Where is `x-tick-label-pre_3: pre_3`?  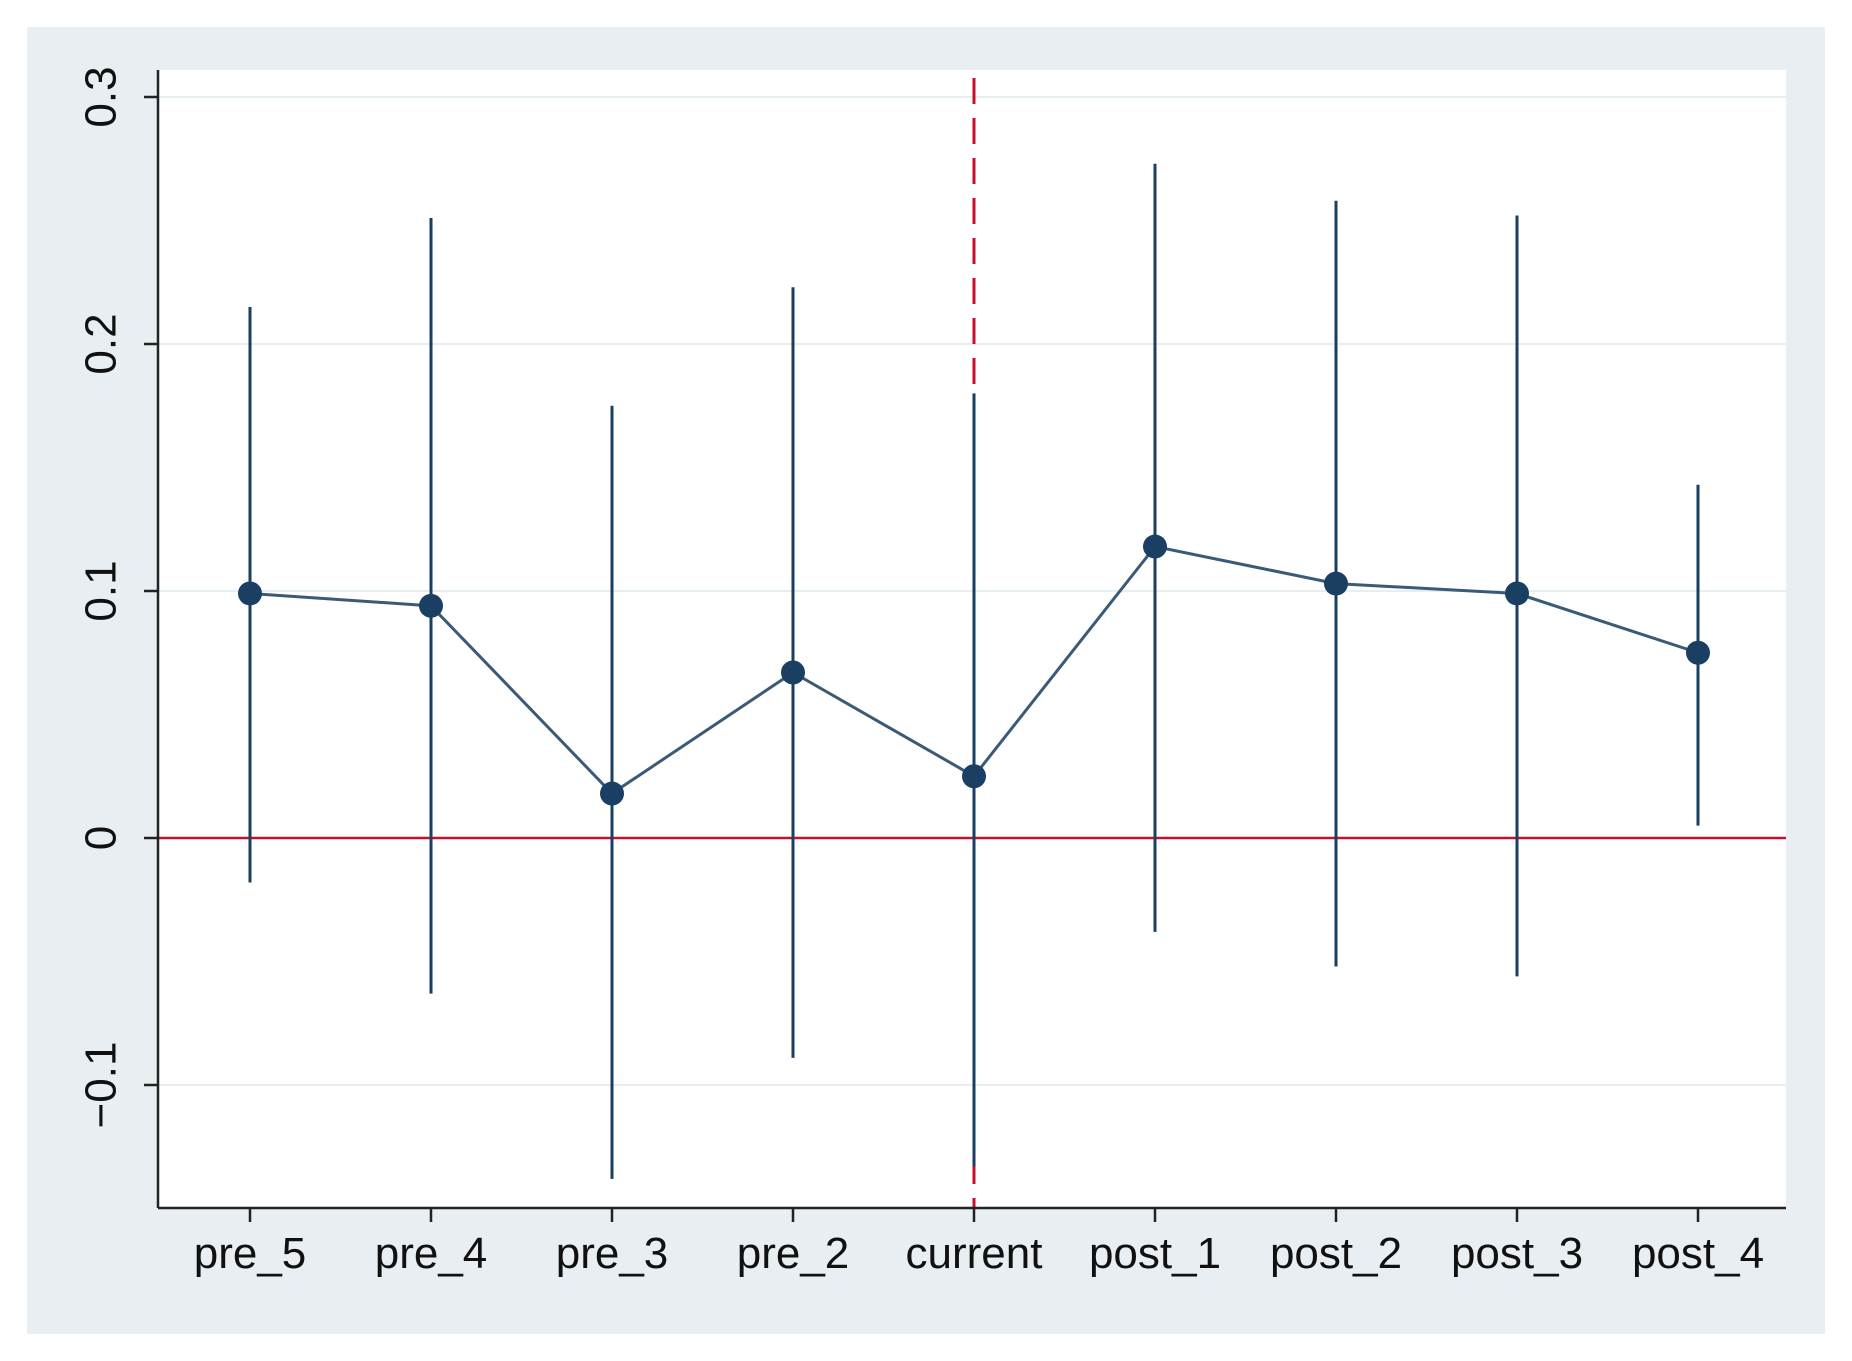 x-tick-label-pre_3: pre_3 is located at coordinates (612, 1253).